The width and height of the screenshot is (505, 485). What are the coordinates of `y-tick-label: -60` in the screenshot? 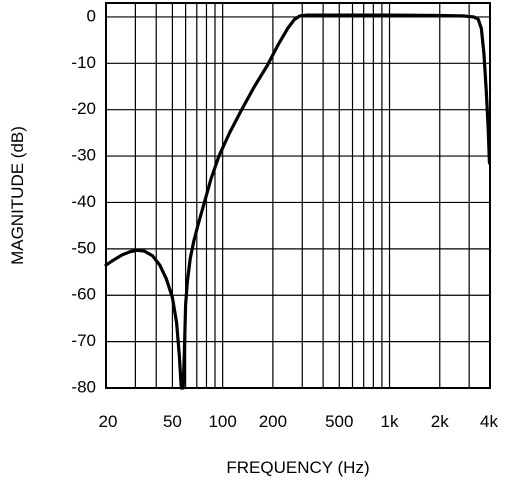 It's located at (83, 294).